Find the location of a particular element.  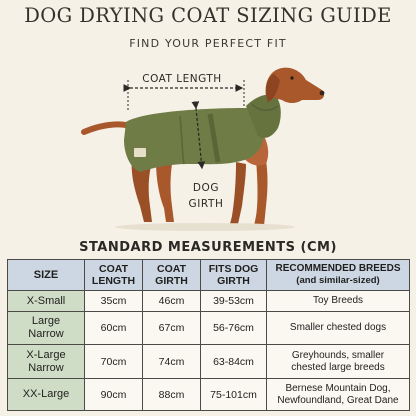

fits-dog-girth-cell: 63-84cm is located at coordinates (233, 361).